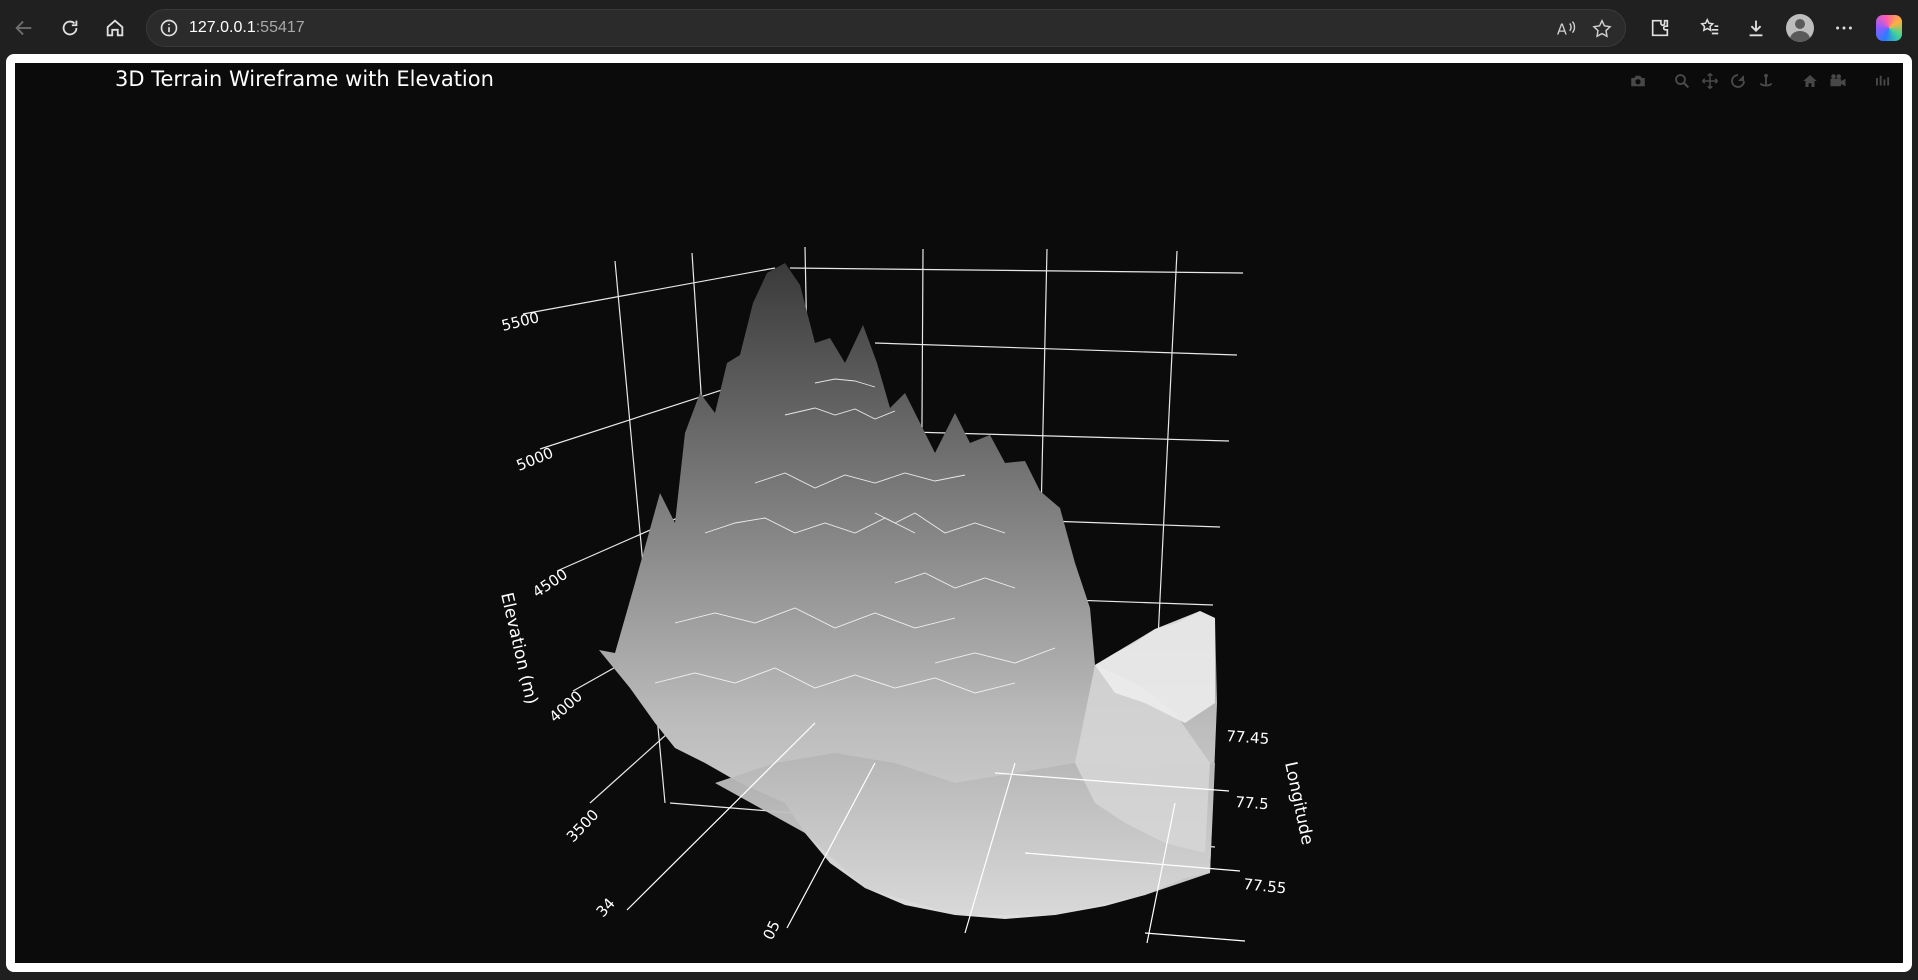 The height and width of the screenshot is (980, 1918). I want to click on extensions-button, so click(1660, 28).